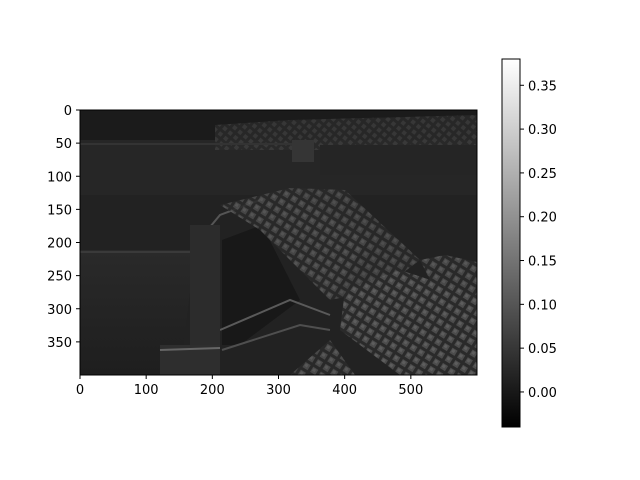 The width and height of the screenshot is (640, 480). Describe the element at coordinates (542, 130) in the screenshot. I see `colorbar-tick-label: 0.30` at that location.